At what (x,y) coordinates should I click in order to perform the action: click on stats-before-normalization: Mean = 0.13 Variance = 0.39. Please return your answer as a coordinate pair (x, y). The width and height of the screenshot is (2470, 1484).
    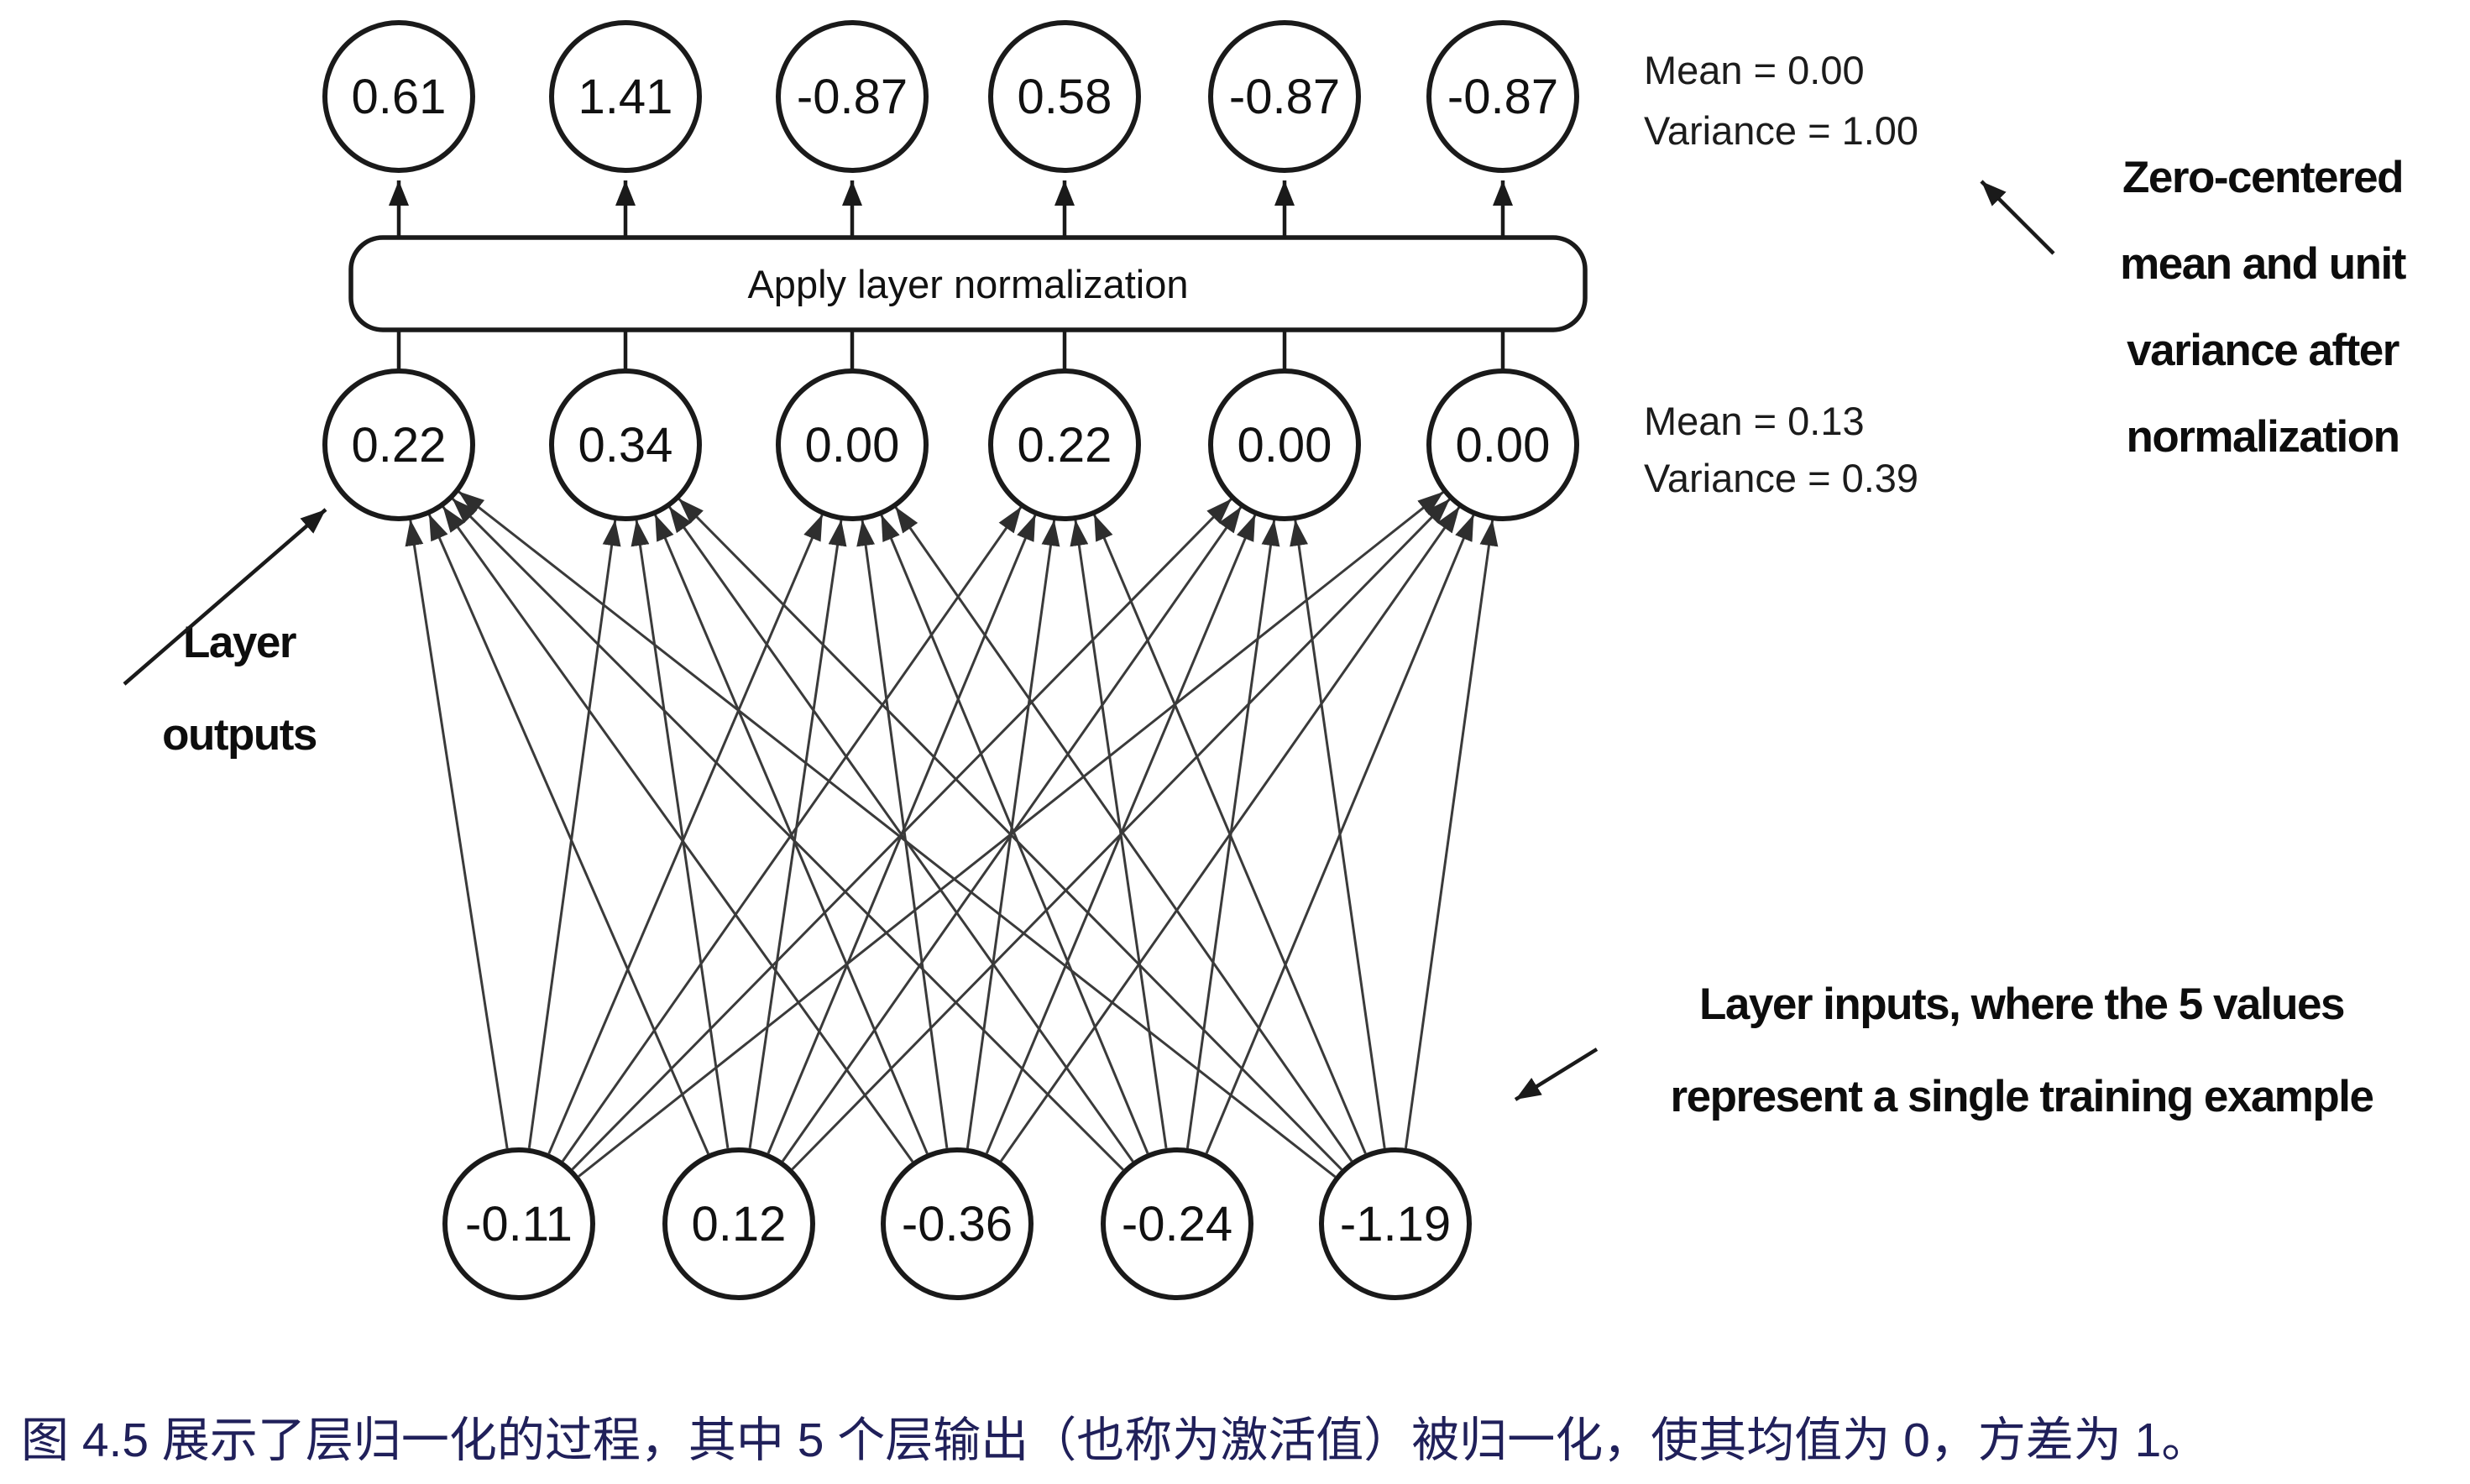
    Looking at the image, I should click on (1781, 449).